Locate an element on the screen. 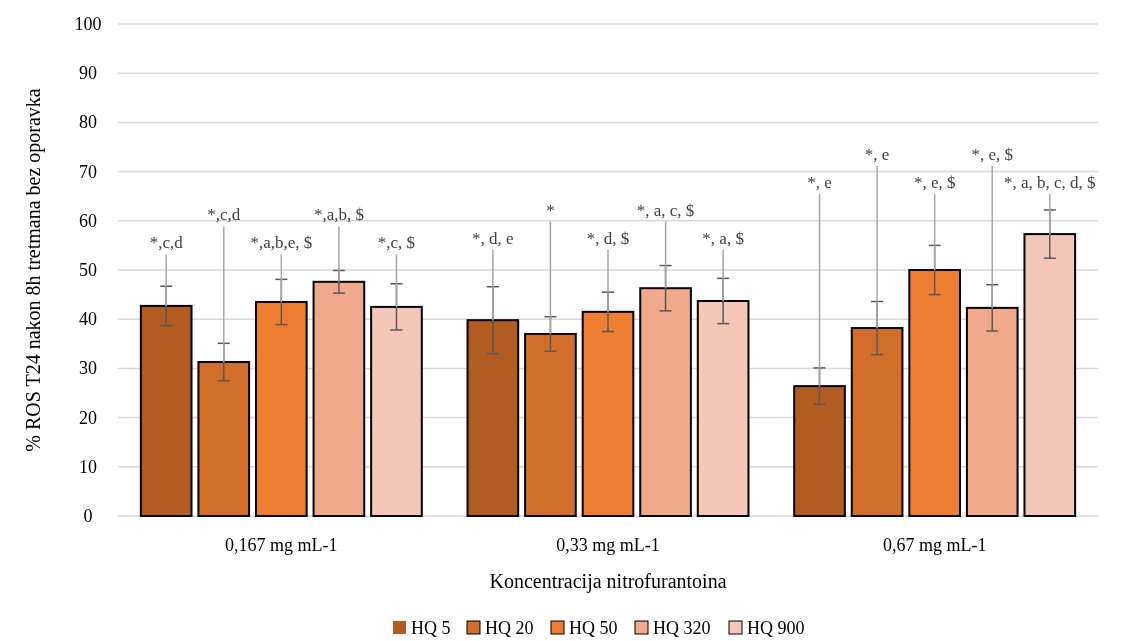  legend-label: HQ 20 is located at coordinates (509, 628).